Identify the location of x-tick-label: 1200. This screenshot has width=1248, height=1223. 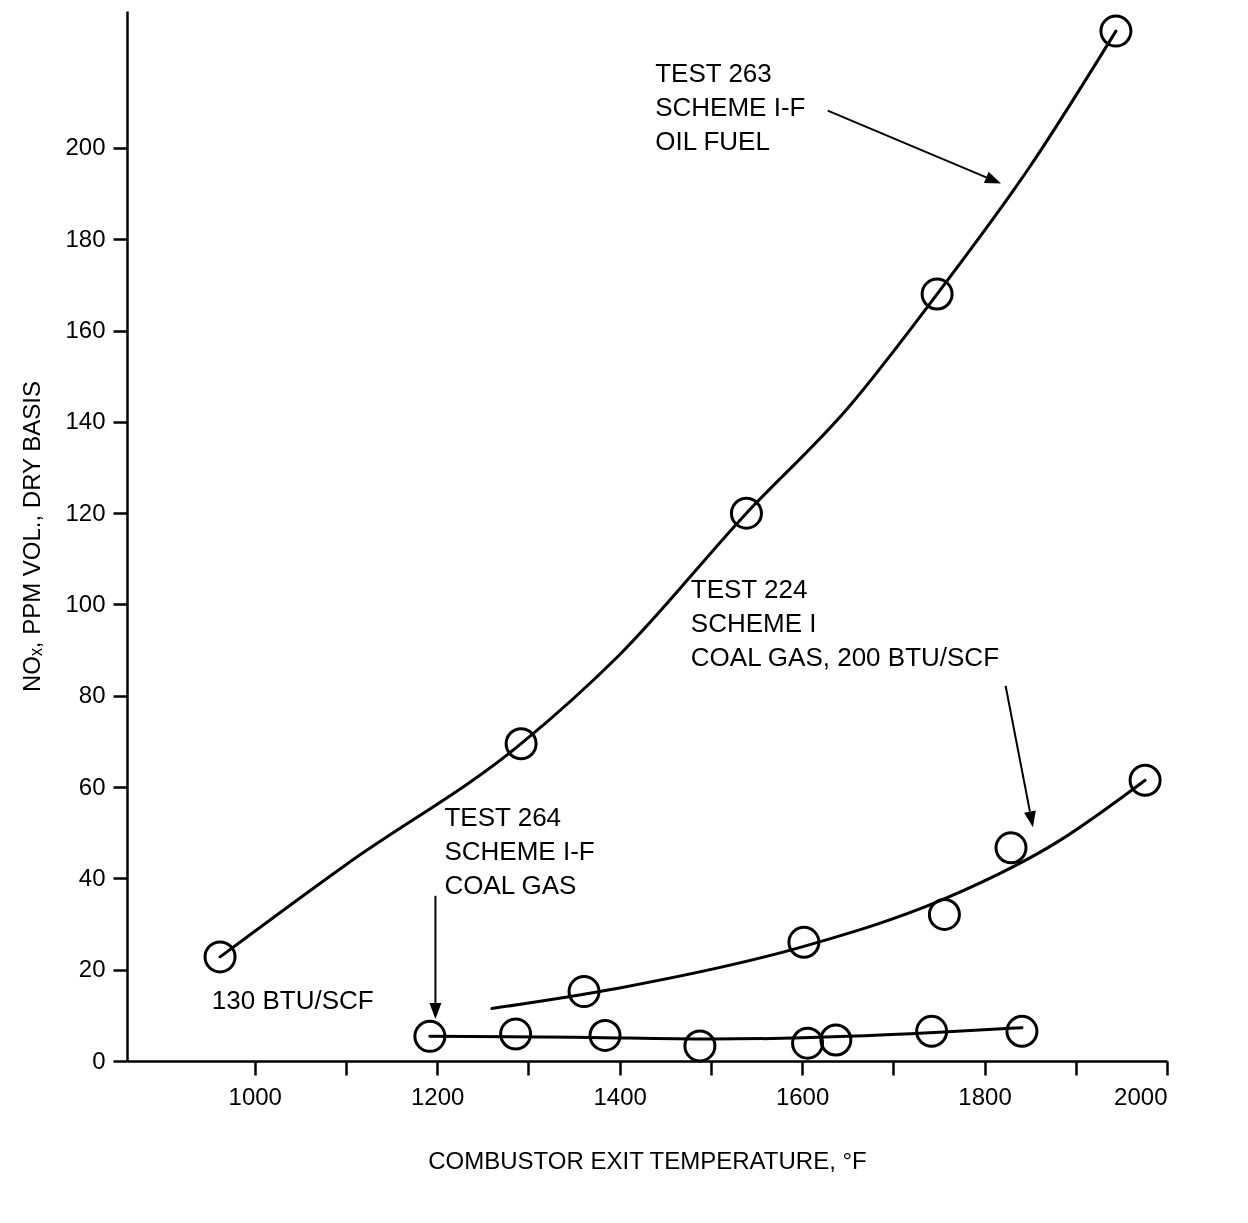
(437, 1096).